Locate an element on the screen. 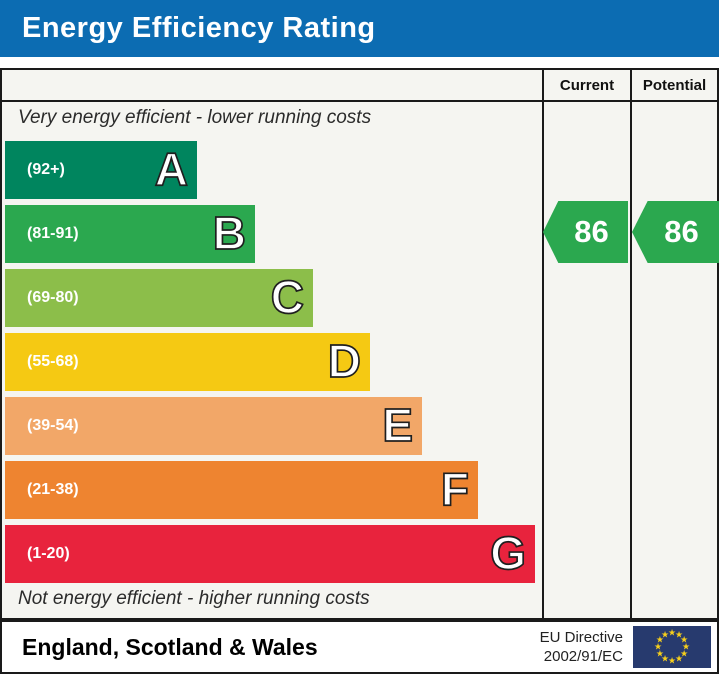  band-a: (92+) A is located at coordinates (101, 170).